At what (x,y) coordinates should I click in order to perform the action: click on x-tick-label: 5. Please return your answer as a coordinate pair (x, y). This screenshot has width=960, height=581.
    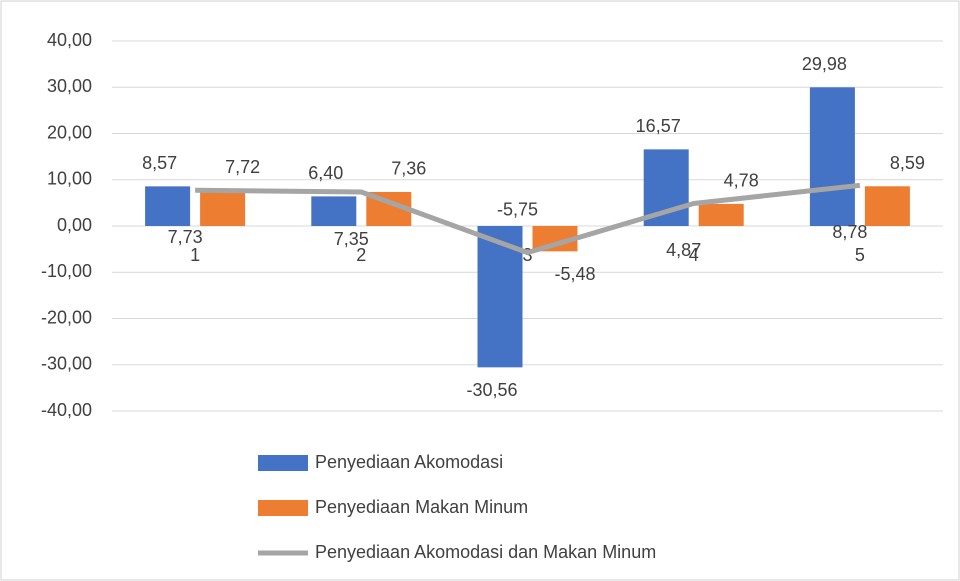
    Looking at the image, I should click on (860, 255).